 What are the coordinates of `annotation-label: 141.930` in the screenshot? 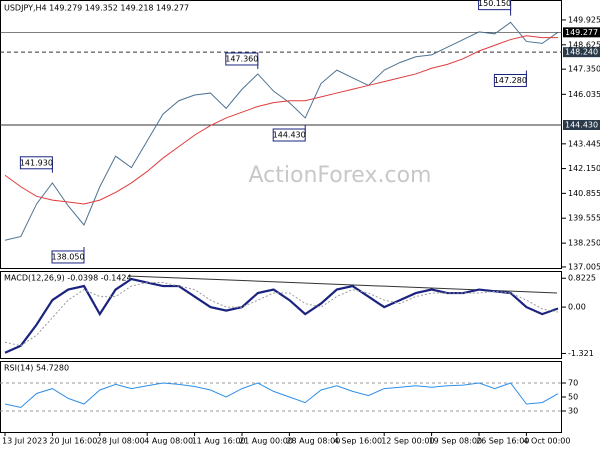 It's located at (36, 162).